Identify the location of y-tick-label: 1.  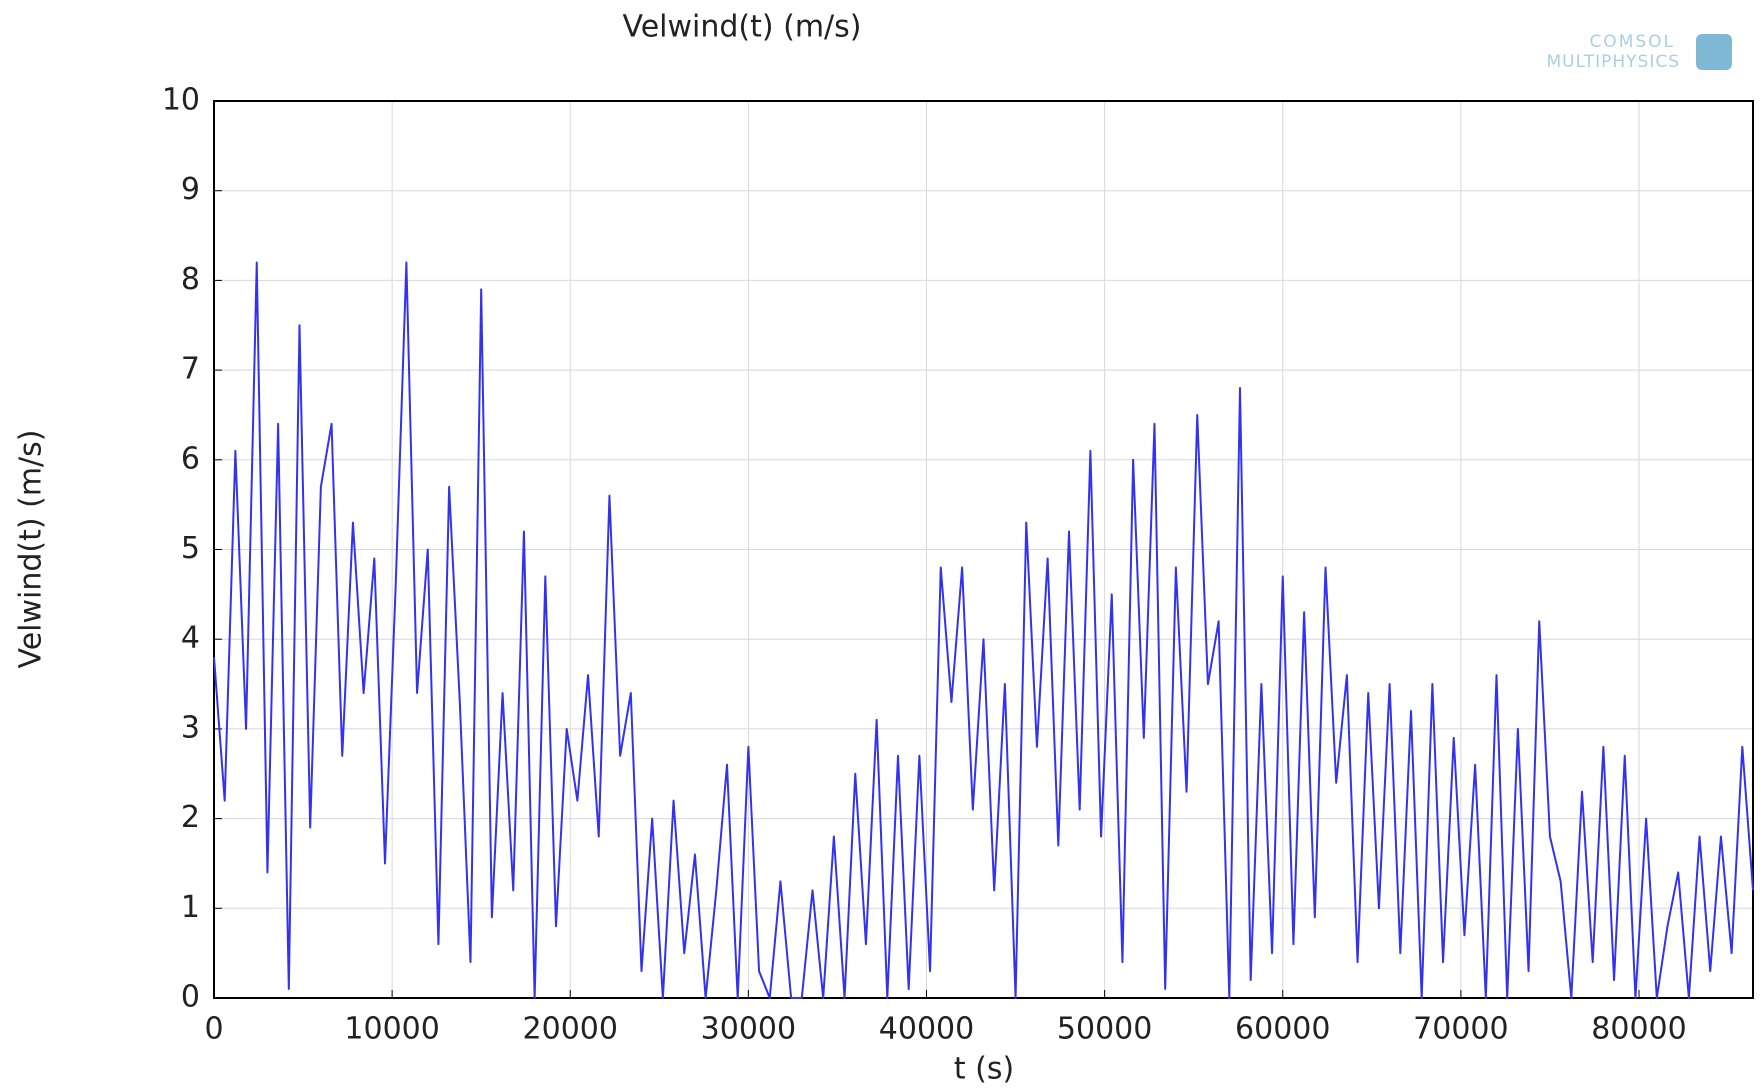
(190, 907).